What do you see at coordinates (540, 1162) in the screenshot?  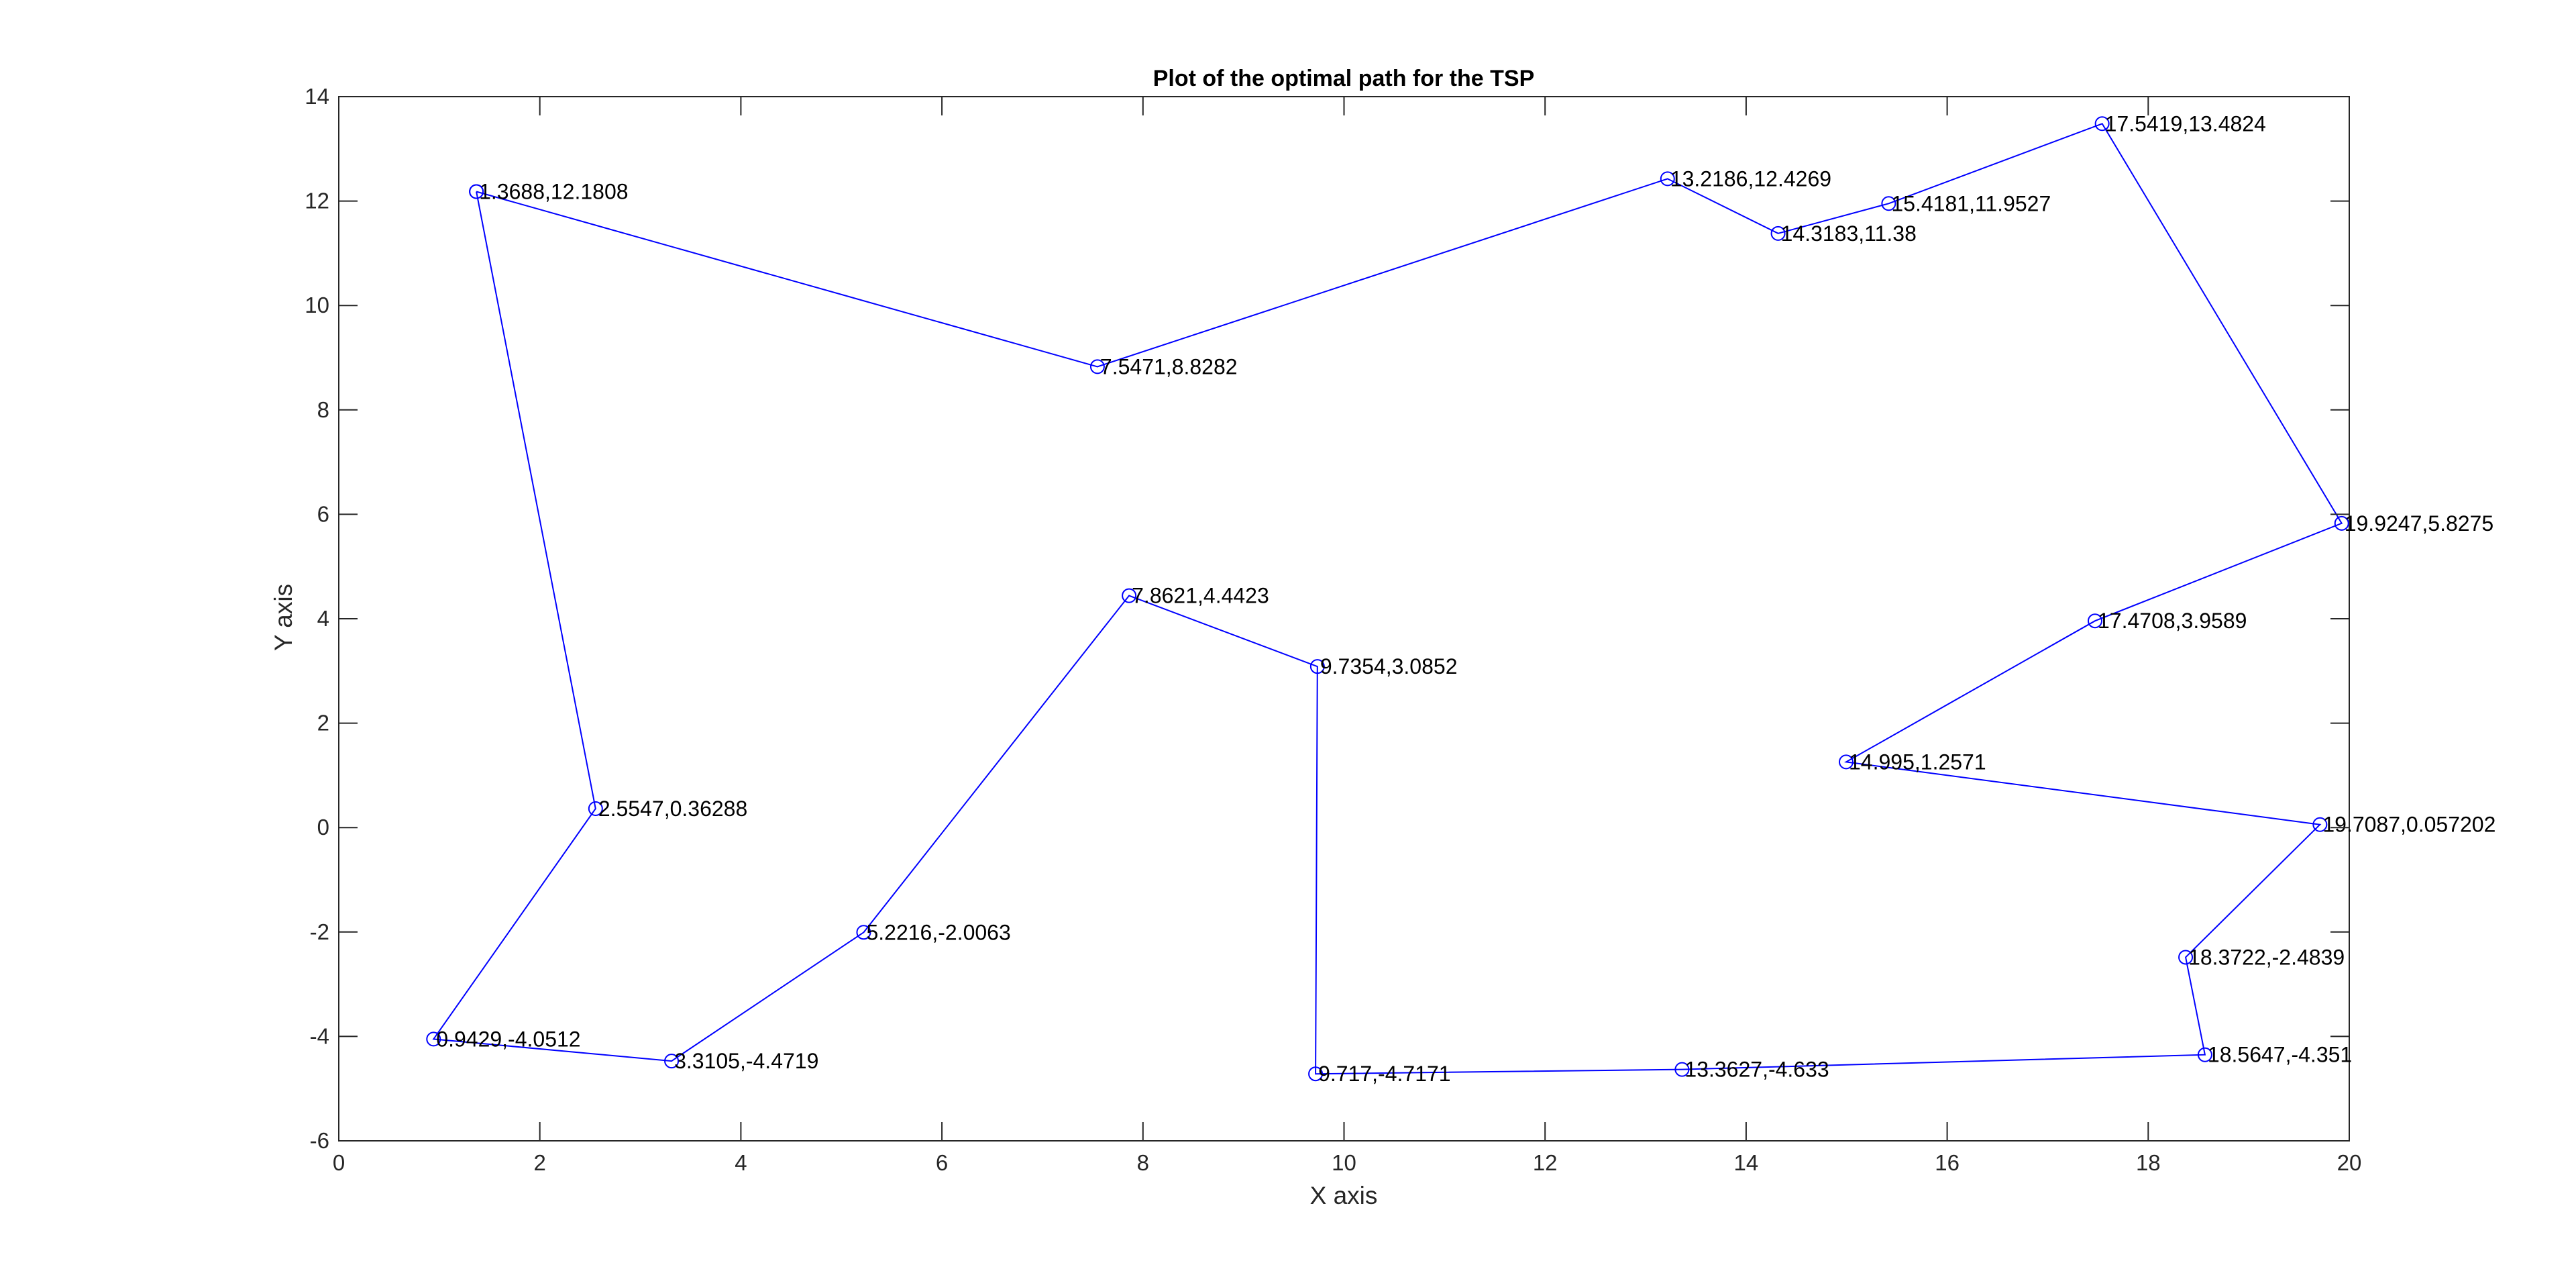 I see `x-tick-label: 2` at bounding box center [540, 1162].